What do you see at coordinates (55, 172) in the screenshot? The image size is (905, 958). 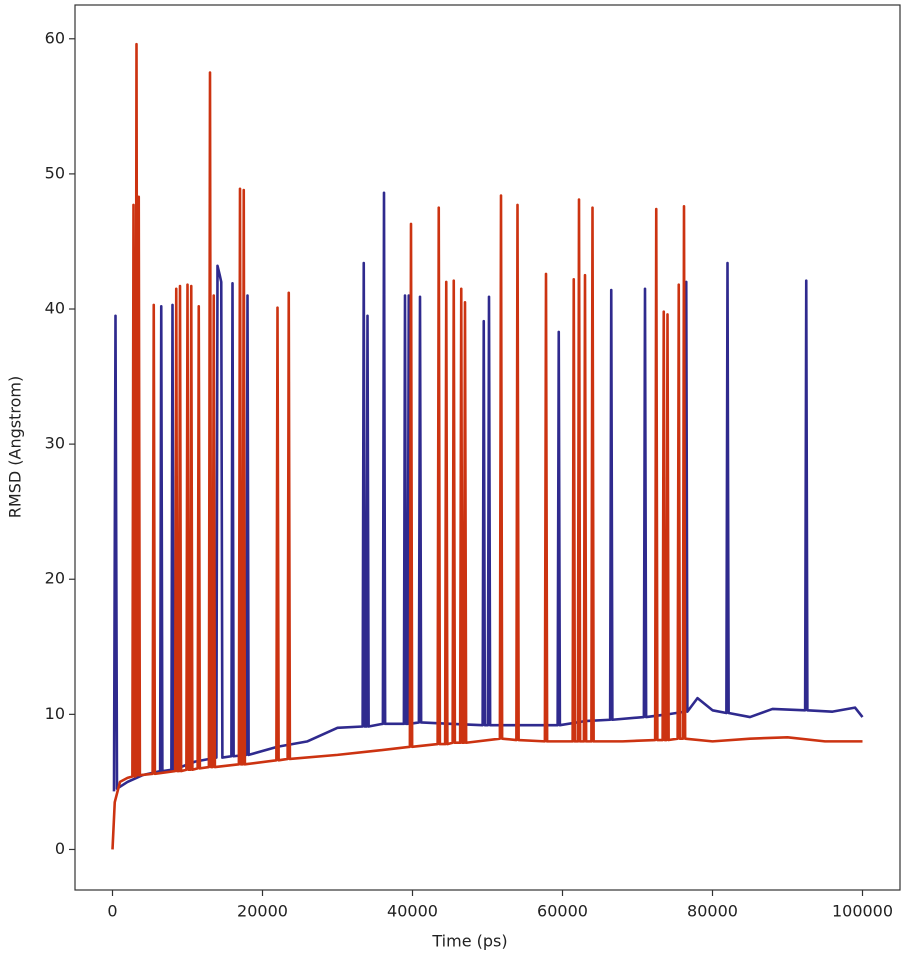 I see `y-tick-label: 50` at bounding box center [55, 172].